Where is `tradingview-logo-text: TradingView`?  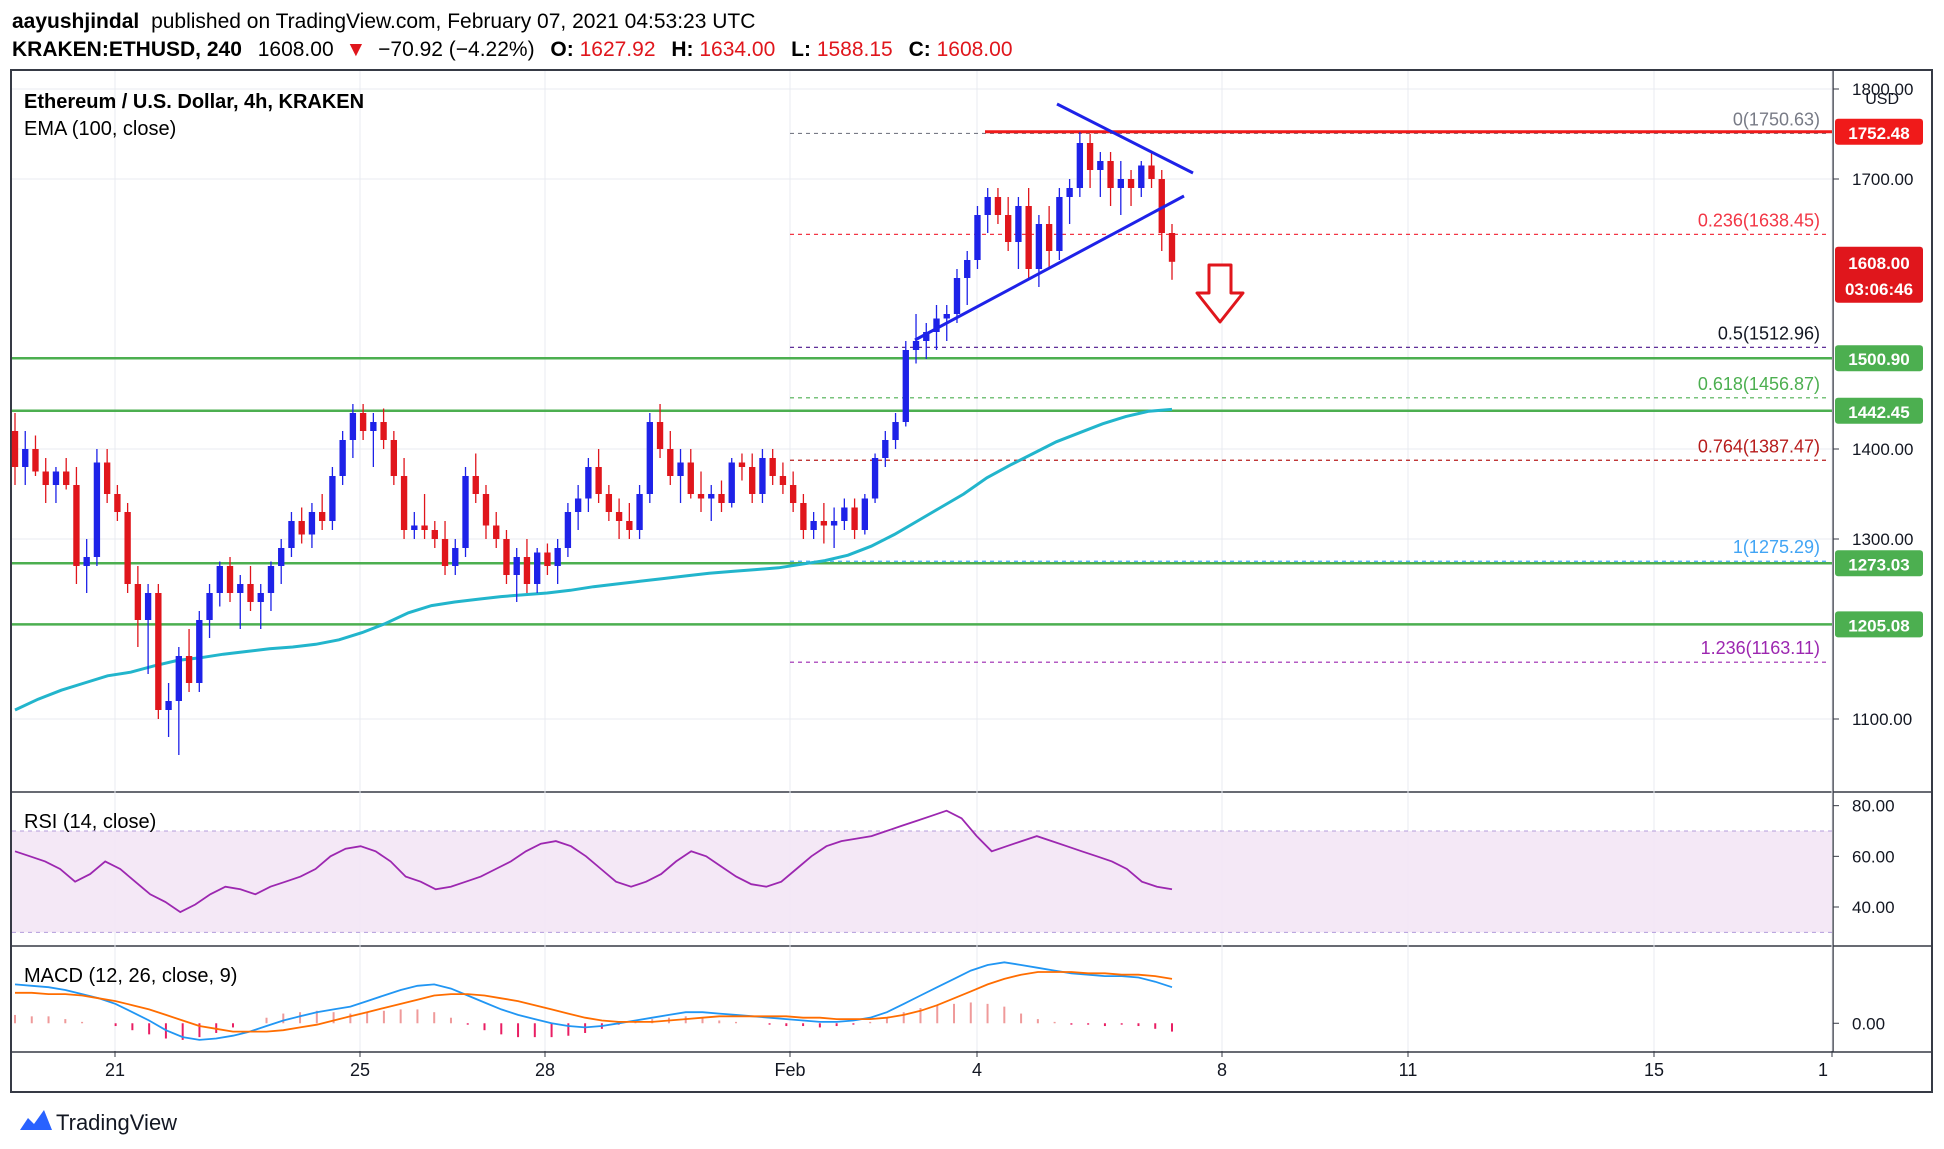
tradingview-logo-text: TradingView is located at coordinates (116, 1122).